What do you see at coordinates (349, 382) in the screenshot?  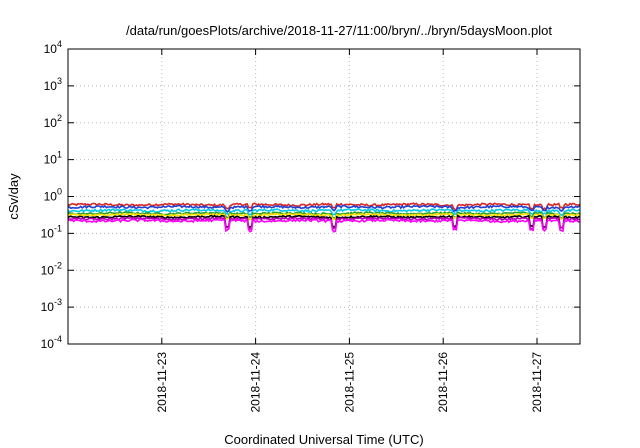 I see `x-tick-label: 2018-11-25` at bounding box center [349, 382].